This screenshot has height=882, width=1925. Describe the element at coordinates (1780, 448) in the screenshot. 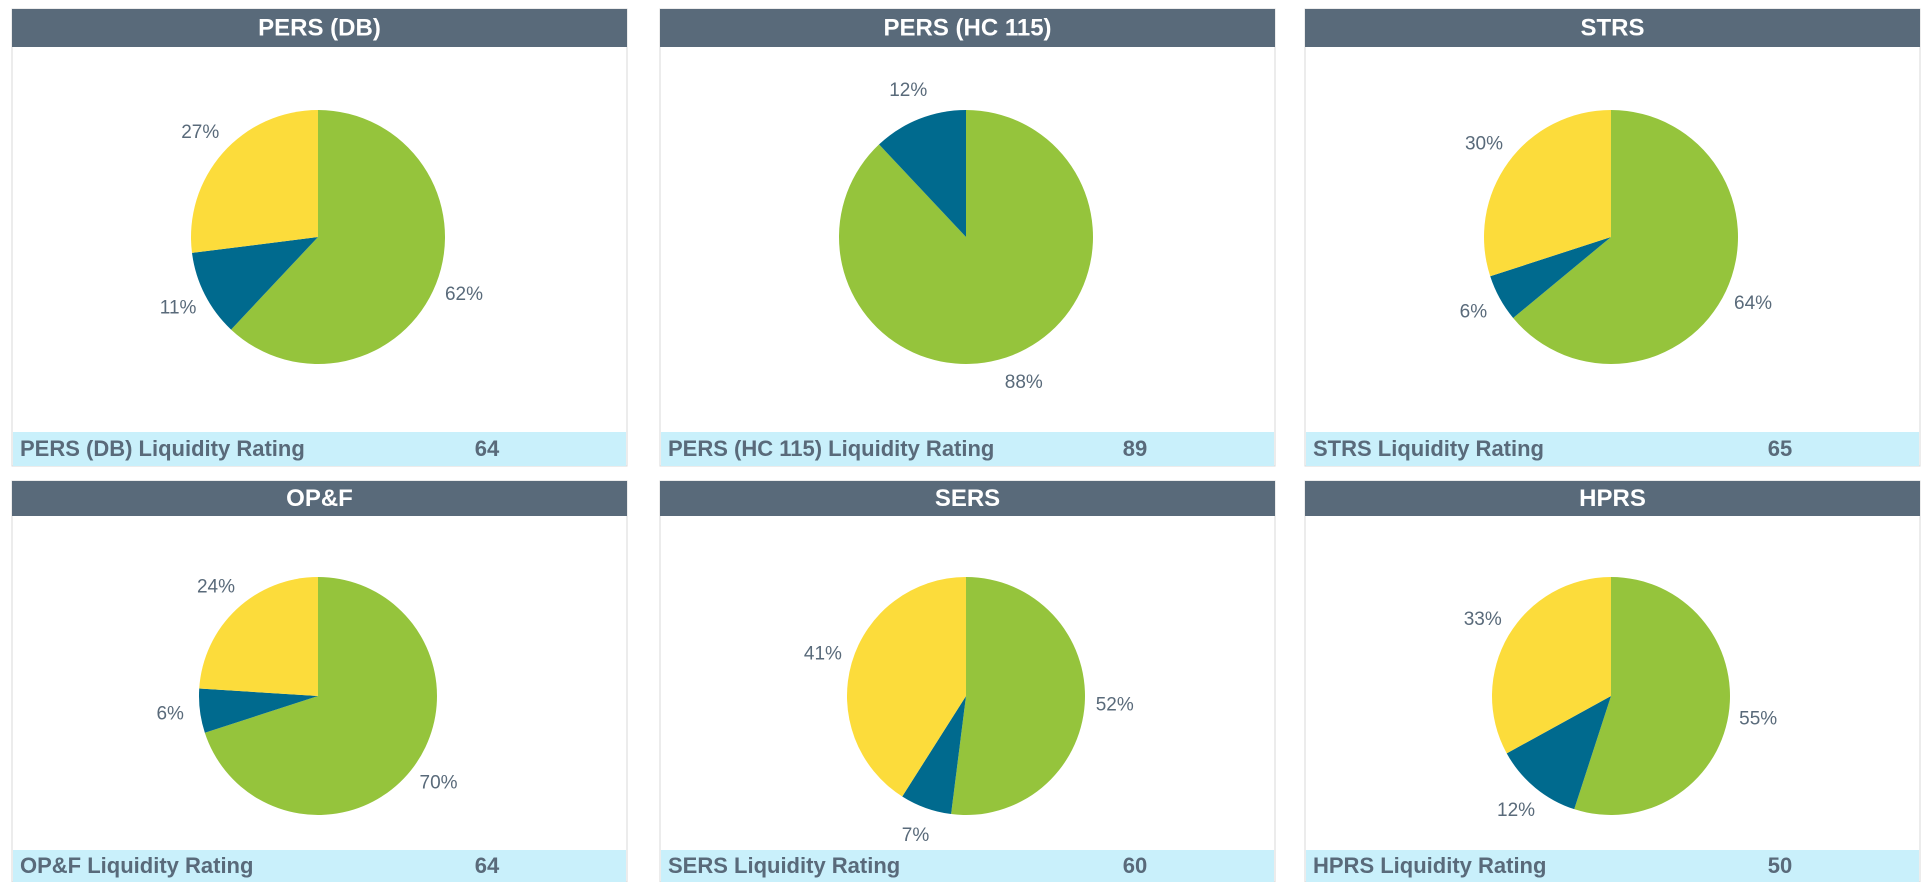

I see `rating-value: 65` at that location.